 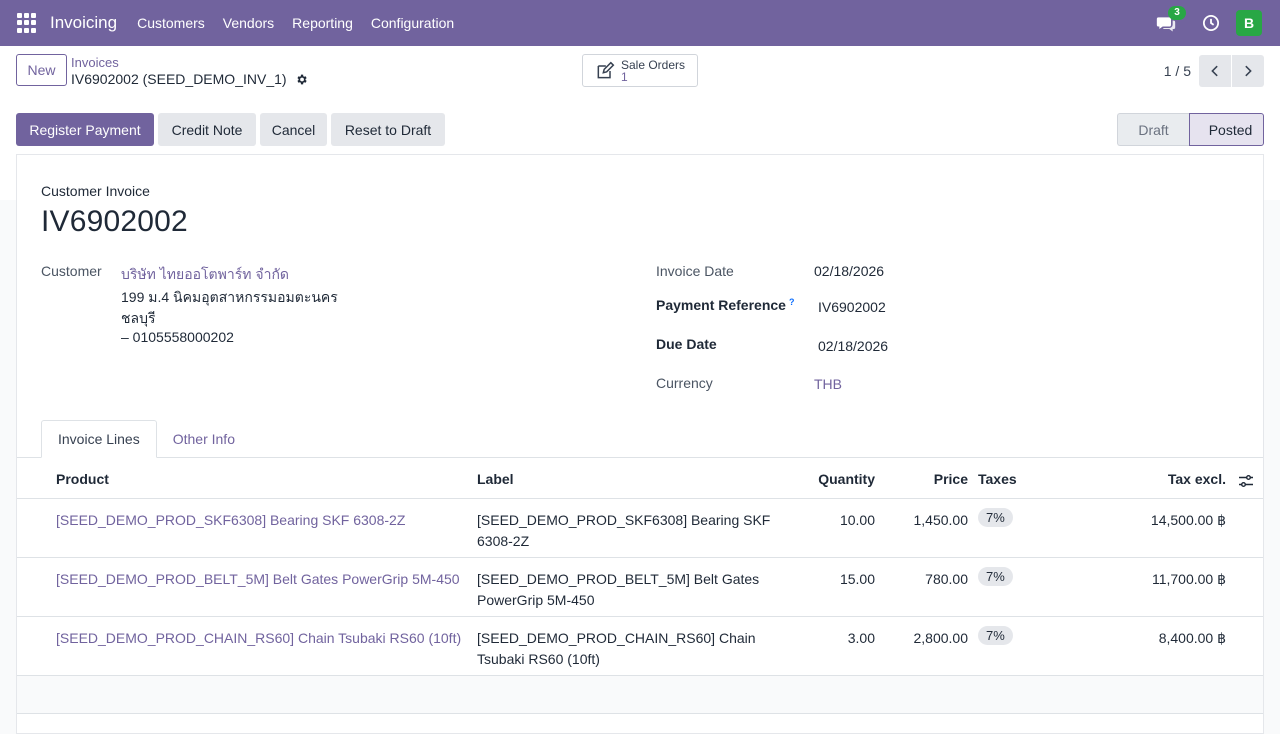 I want to click on row-subtotal: 14,500.00 ฿, so click(x=1188, y=520).